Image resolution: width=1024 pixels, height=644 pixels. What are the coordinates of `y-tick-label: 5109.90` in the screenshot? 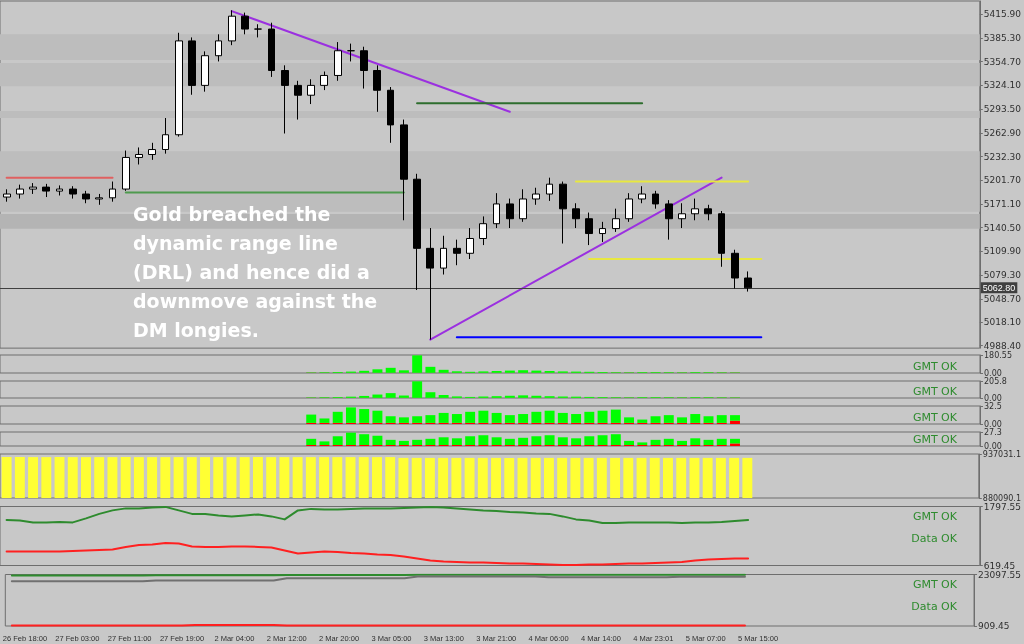 It's located at (1002, 251).